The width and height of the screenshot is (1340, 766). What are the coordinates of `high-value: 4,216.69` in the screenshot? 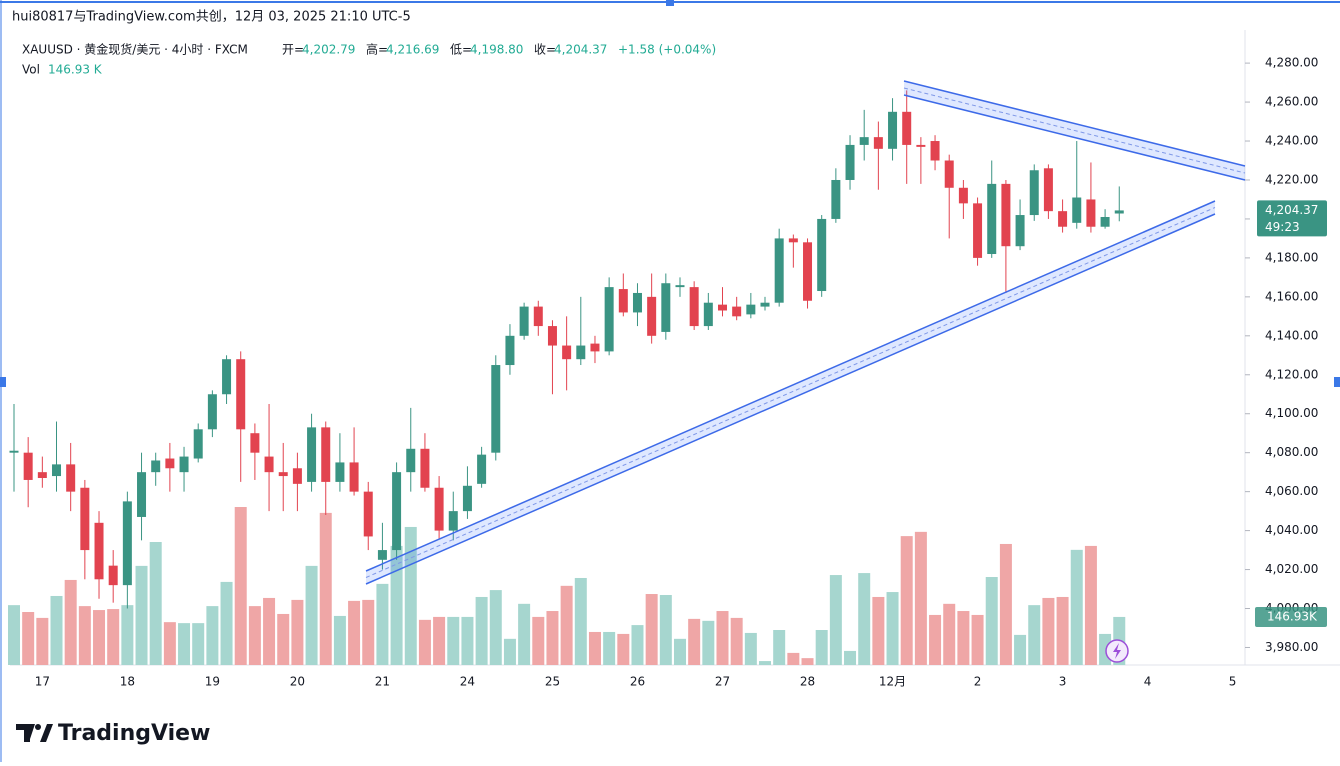 It's located at (412, 50).